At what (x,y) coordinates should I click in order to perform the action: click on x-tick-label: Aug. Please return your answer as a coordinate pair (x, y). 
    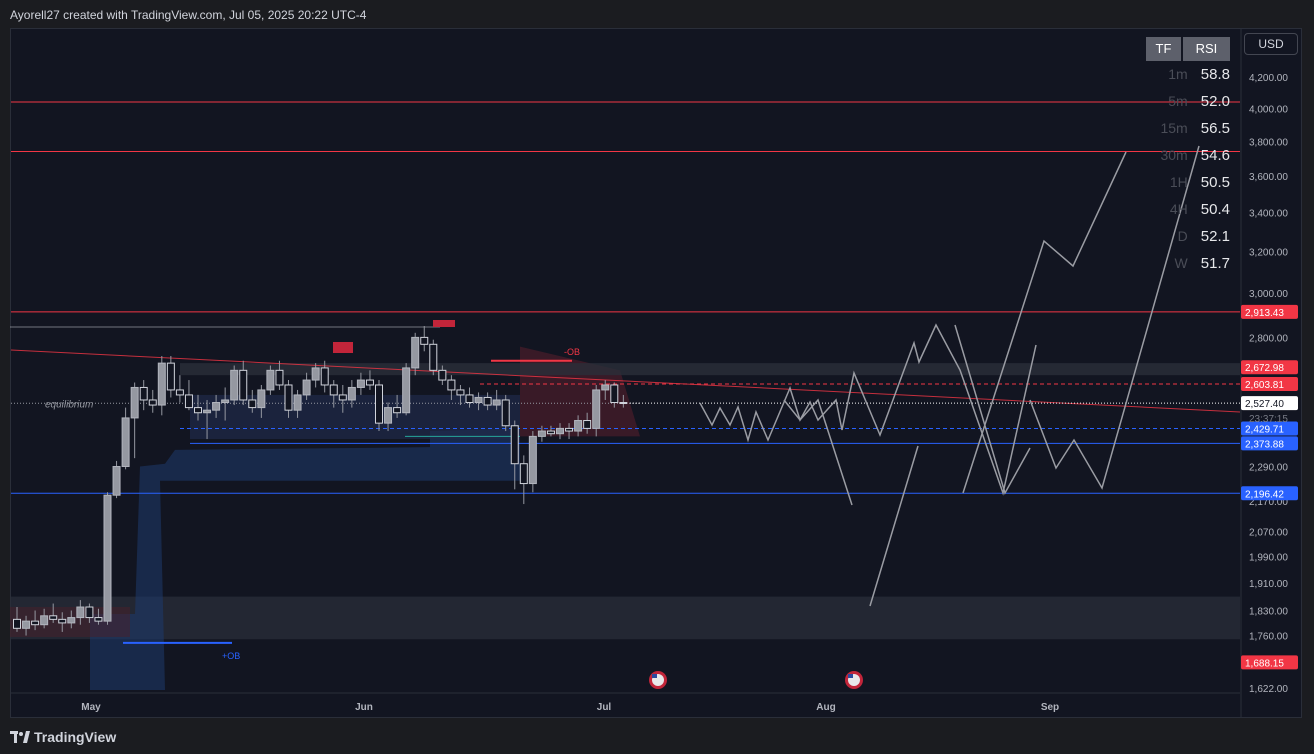
    Looking at the image, I should click on (825, 707).